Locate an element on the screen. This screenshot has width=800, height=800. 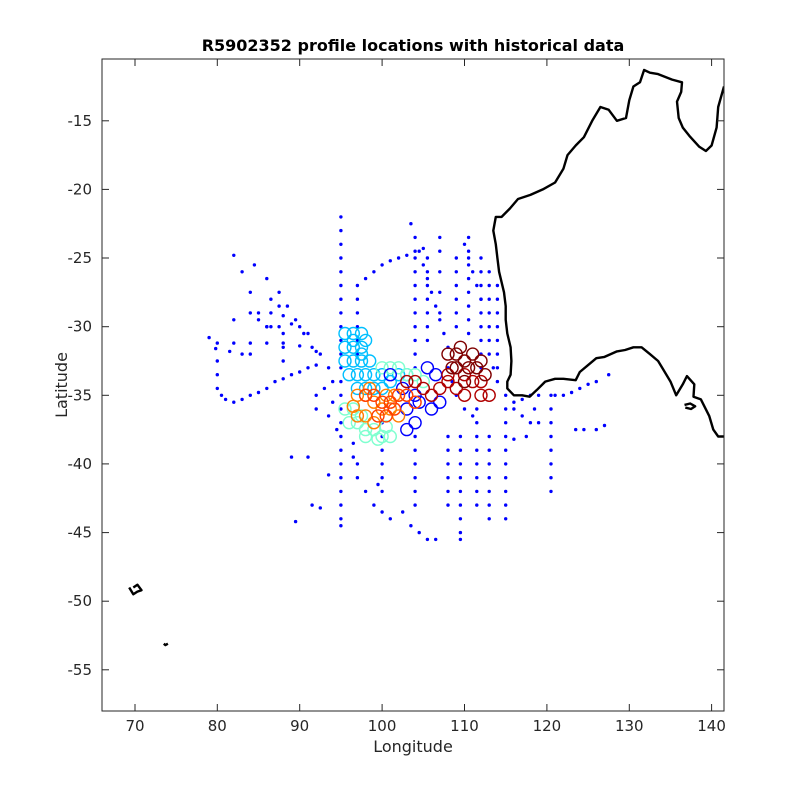
y-tick-label: -20 is located at coordinates (80, 189).